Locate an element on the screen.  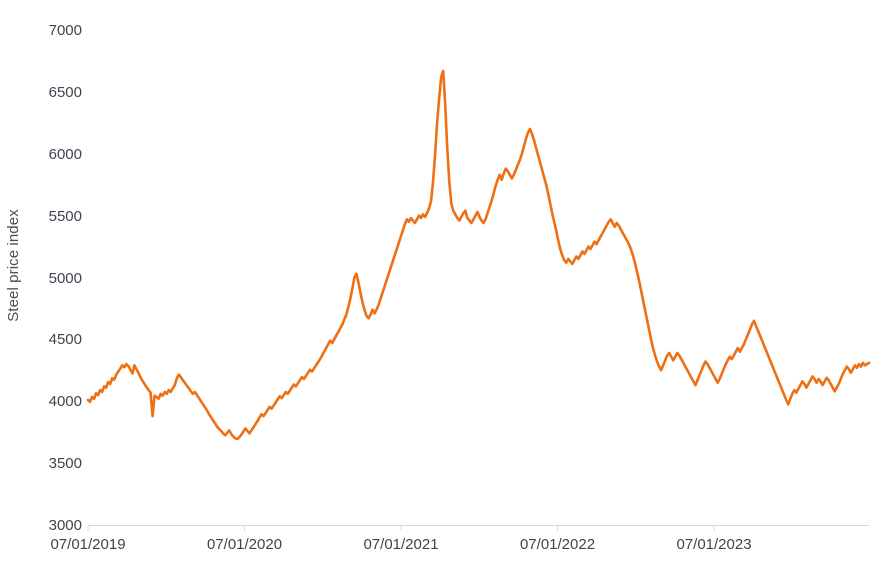
x-tick-label: 07/01/2023 is located at coordinates (714, 544).